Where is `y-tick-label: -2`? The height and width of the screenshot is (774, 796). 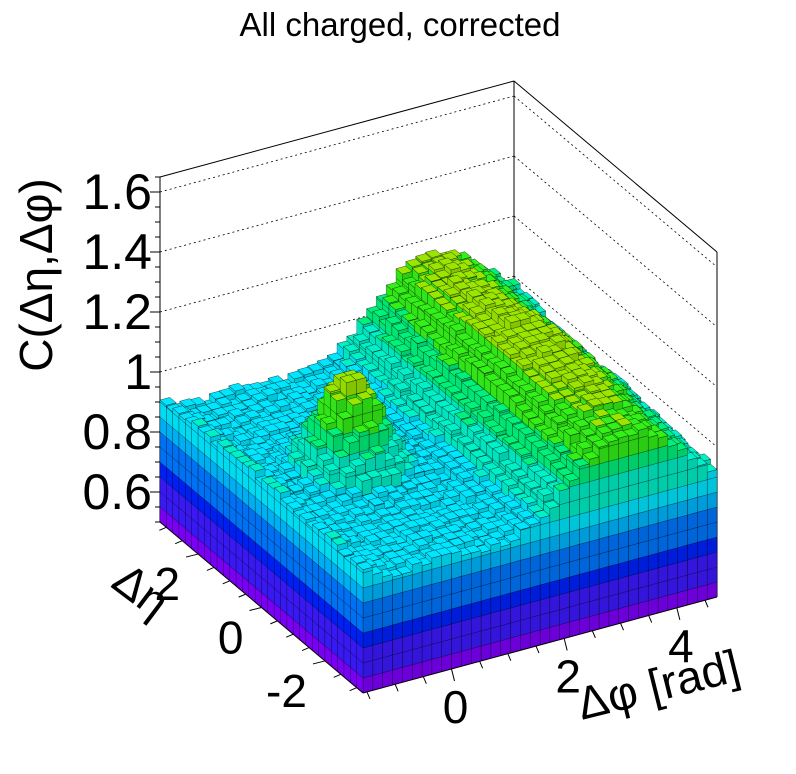 y-tick-label: -2 is located at coordinates (286, 691).